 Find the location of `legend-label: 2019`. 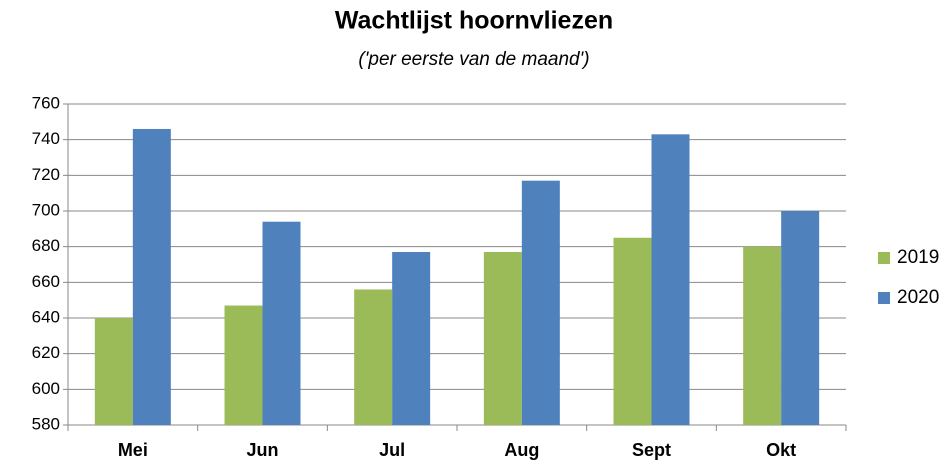

legend-label: 2019 is located at coordinates (918, 257).